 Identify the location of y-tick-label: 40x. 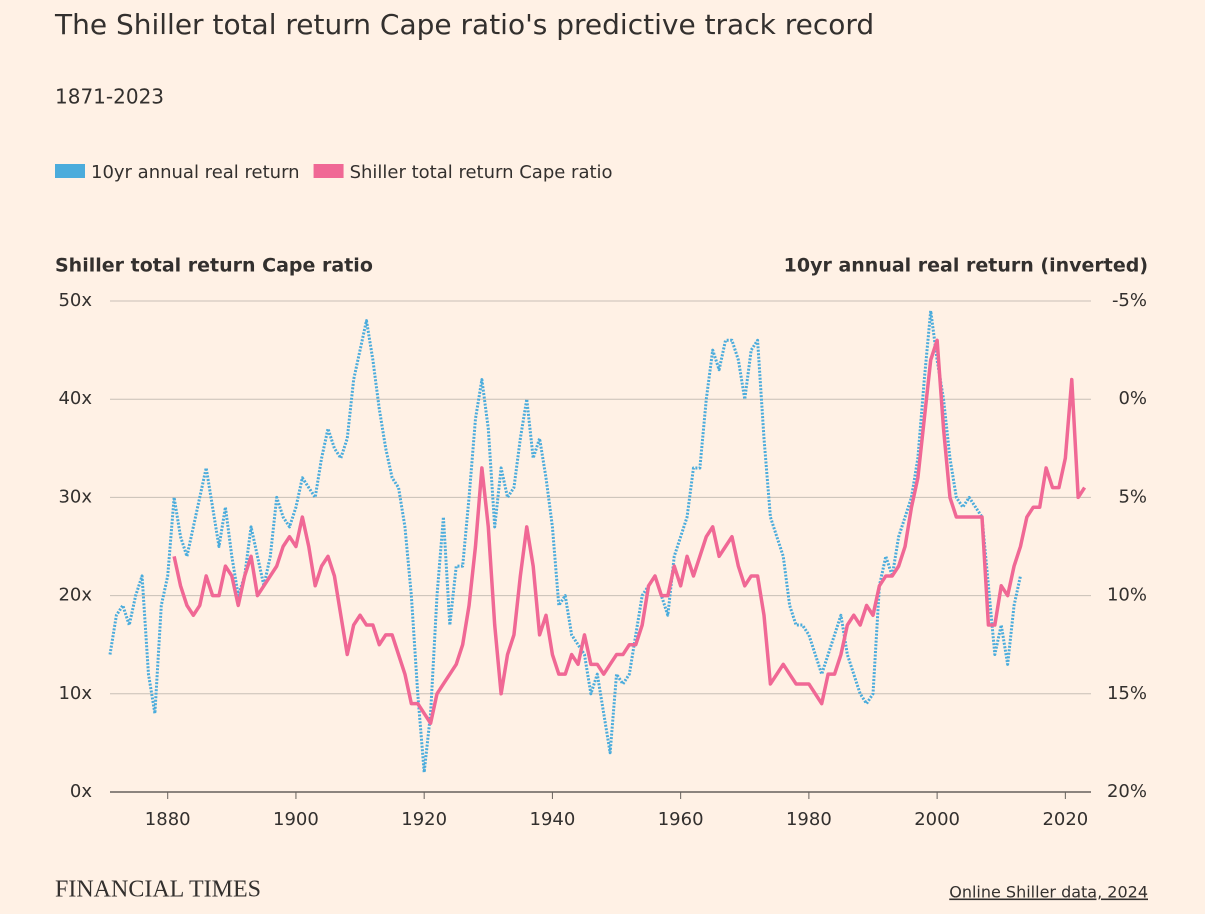
(75, 398).